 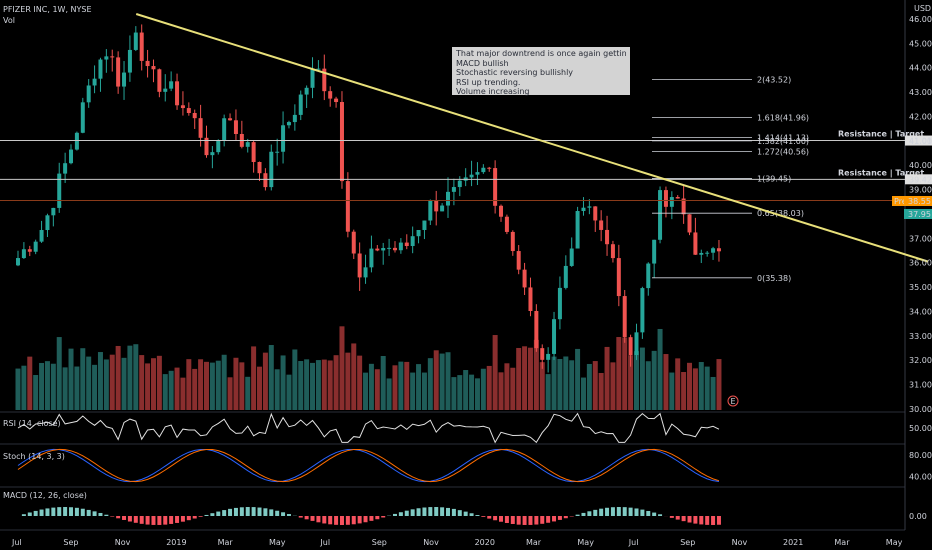 What do you see at coordinates (881, 172) in the screenshot?
I see `resistance-label: Resistance | Target` at bounding box center [881, 172].